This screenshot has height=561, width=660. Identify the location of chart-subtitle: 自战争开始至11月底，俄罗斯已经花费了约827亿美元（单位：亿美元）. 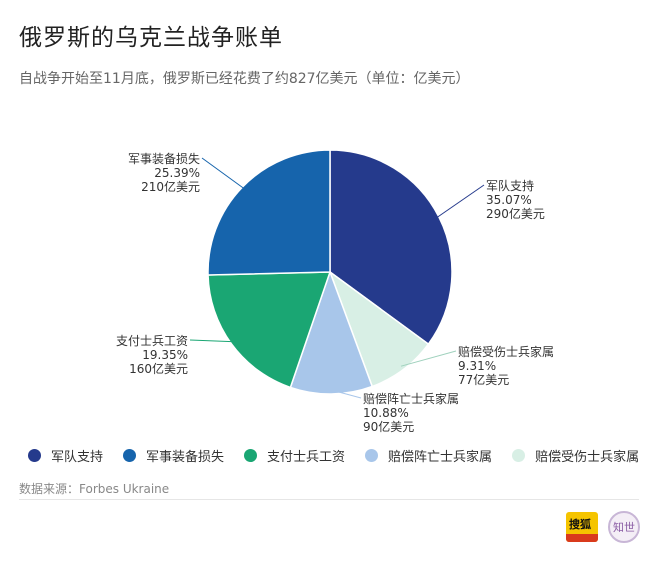
(244, 79).